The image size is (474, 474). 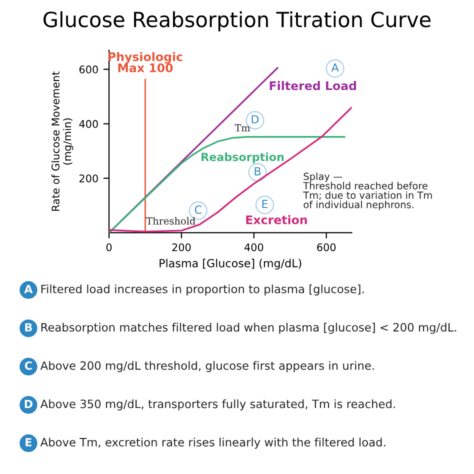 I want to click on annotation: Splay — Threshold reached before Tm; due to variation in Tm of individual nephrons., so click(x=367, y=191).